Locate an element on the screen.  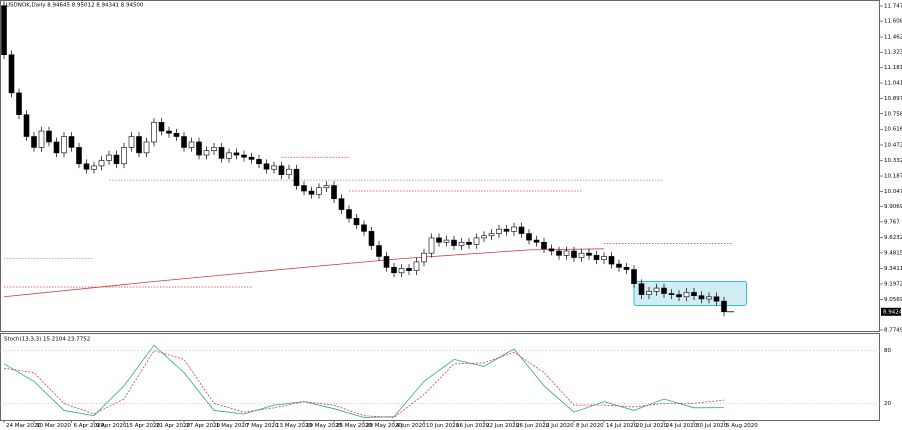
x-tick-label: 5 Aug 2020 is located at coordinates (742, 426).